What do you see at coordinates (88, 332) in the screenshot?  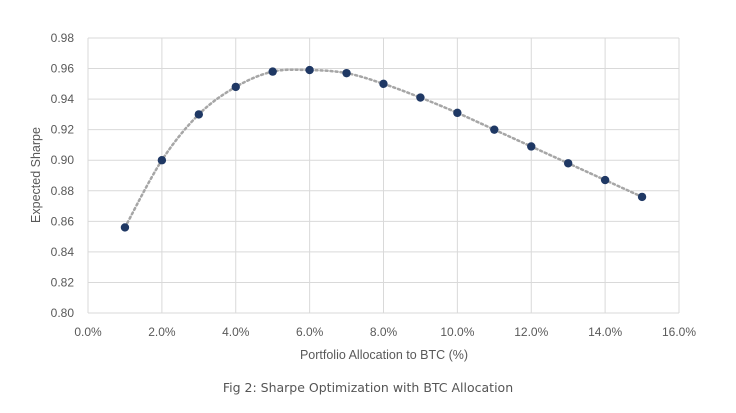 I see `x-tick-label: 0.0%` at bounding box center [88, 332].